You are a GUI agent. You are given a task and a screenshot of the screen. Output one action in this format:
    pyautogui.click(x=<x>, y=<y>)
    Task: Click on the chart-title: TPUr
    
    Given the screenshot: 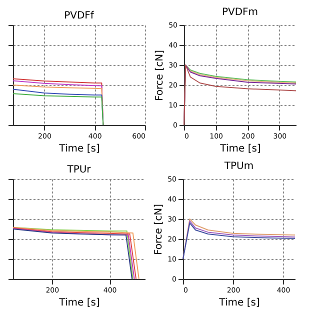 What is the action you would take?
    pyautogui.click(x=79, y=170)
    